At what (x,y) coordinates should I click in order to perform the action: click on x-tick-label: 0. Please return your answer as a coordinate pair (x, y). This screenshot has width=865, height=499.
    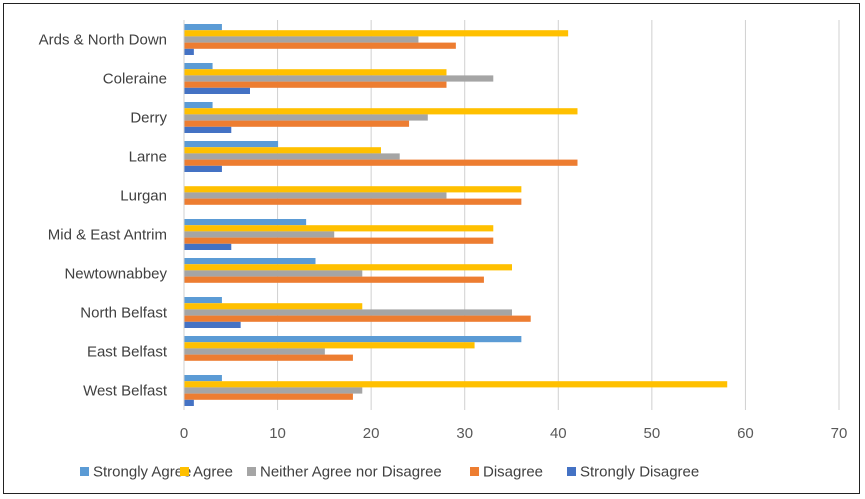
    Looking at the image, I should click on (184, 433).